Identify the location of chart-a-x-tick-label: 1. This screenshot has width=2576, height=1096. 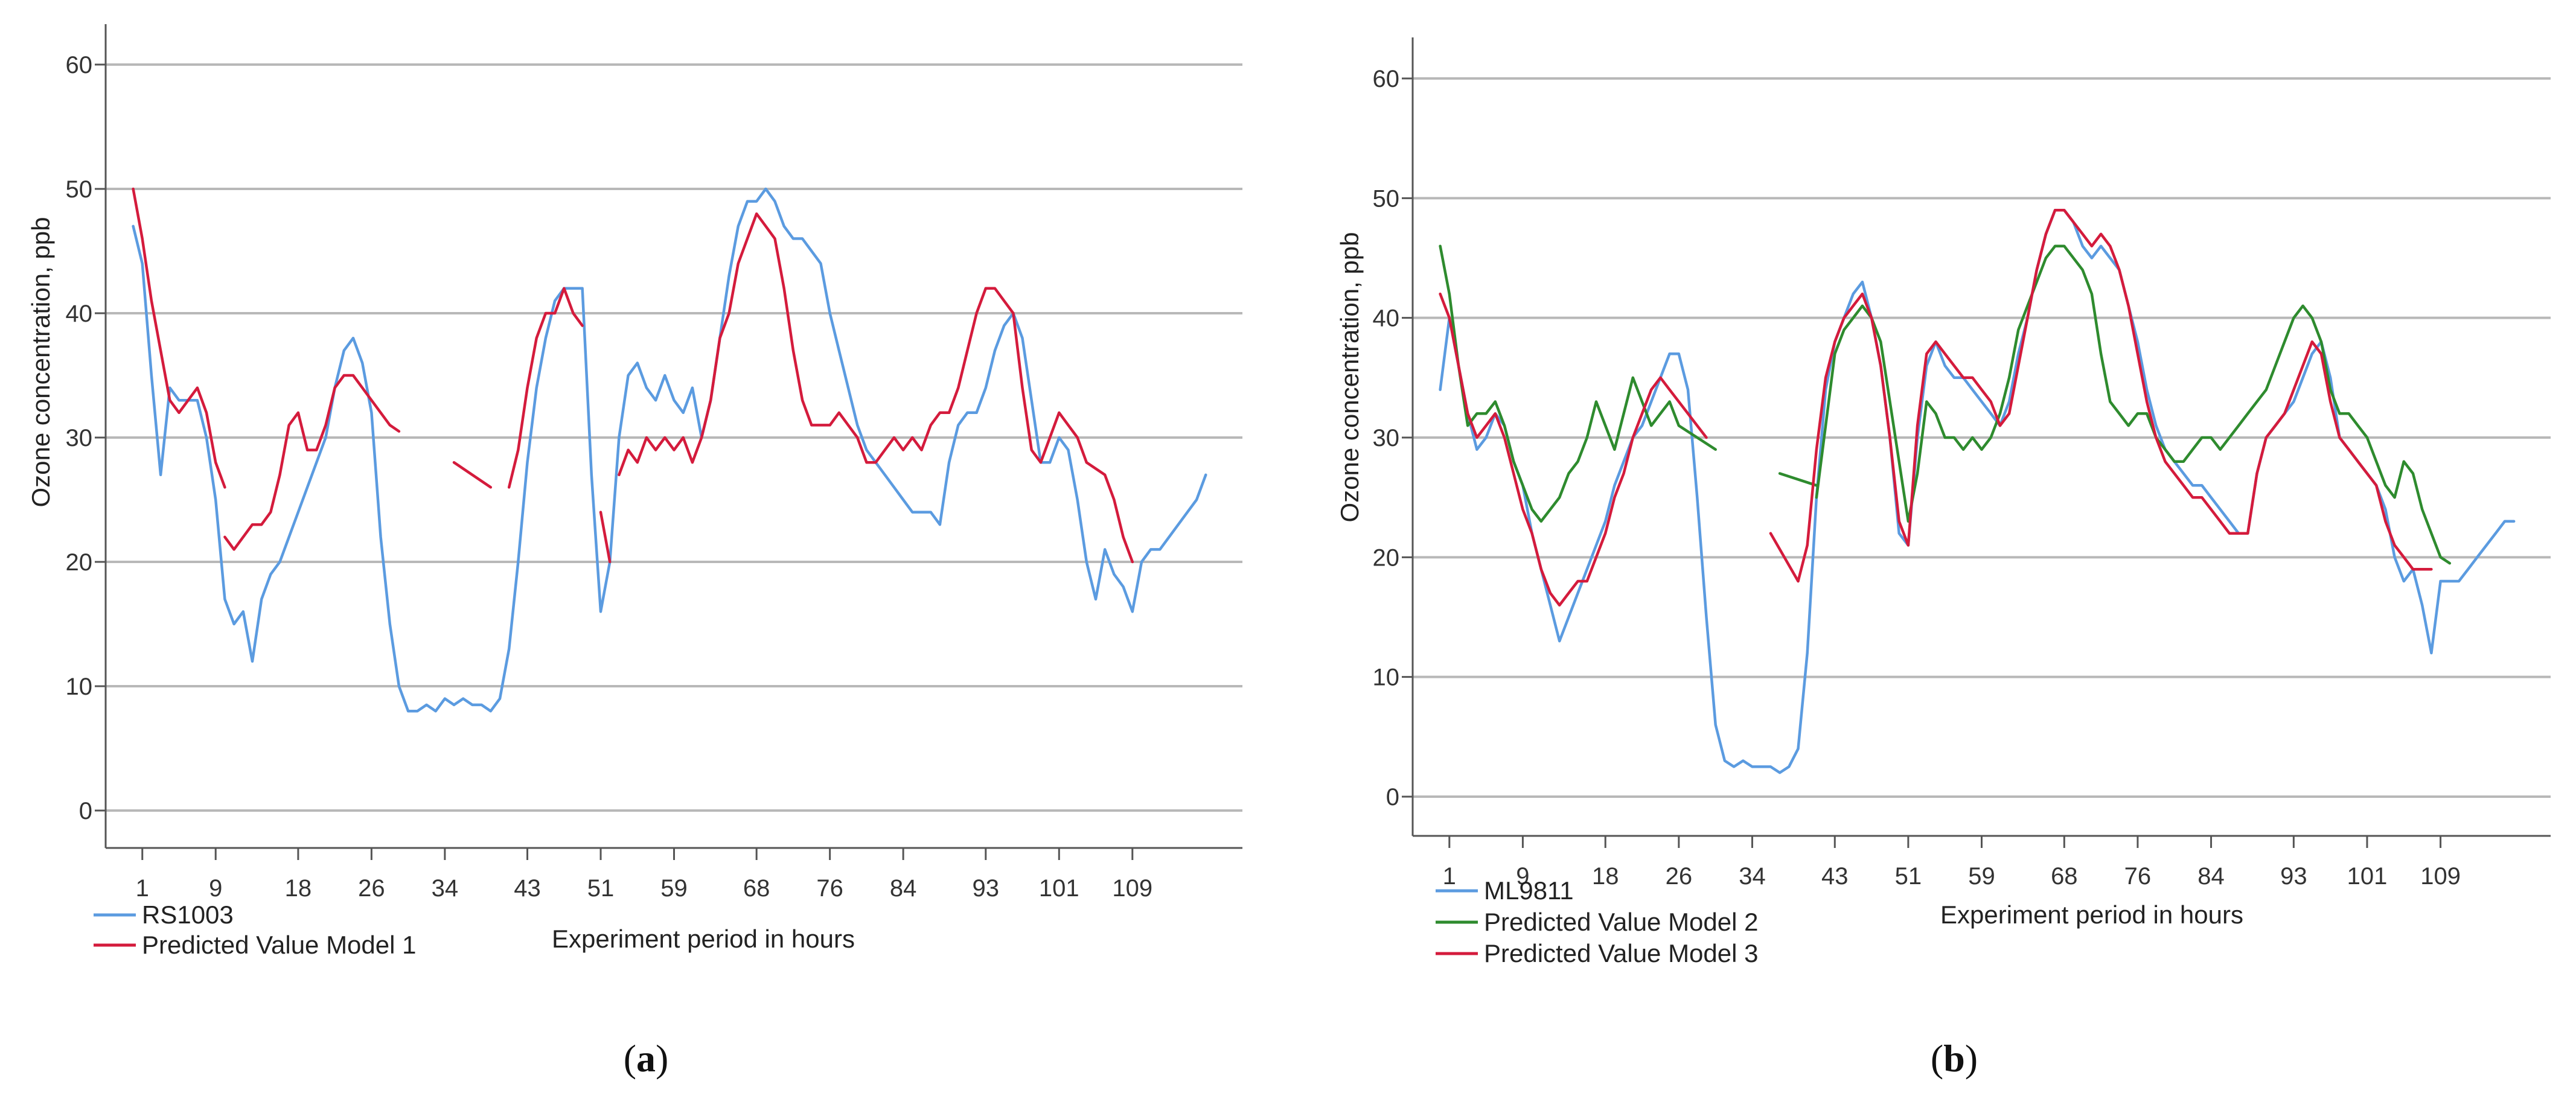
(143, 889).